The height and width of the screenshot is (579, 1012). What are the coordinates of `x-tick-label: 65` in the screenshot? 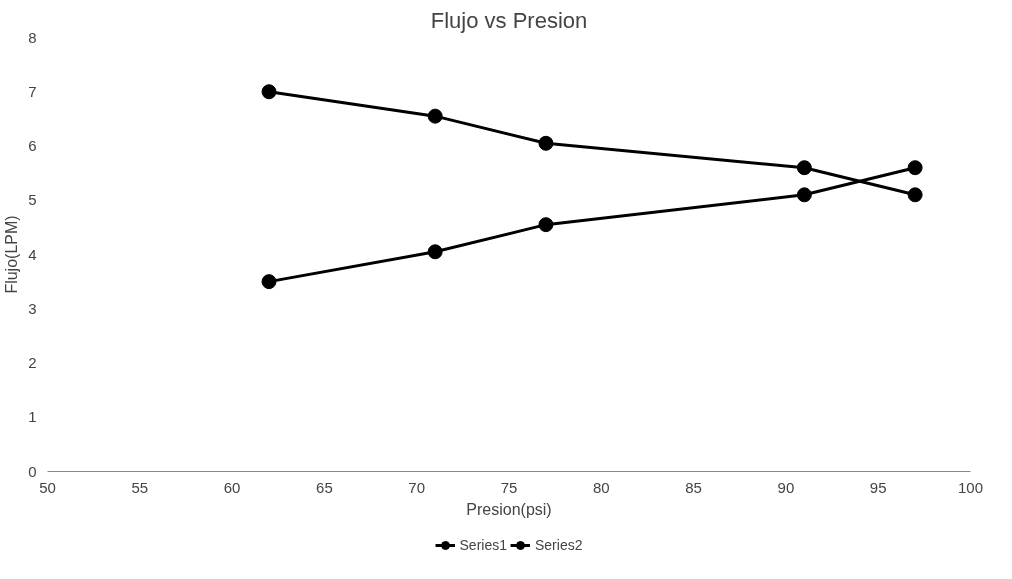 It's located at (324, 487).